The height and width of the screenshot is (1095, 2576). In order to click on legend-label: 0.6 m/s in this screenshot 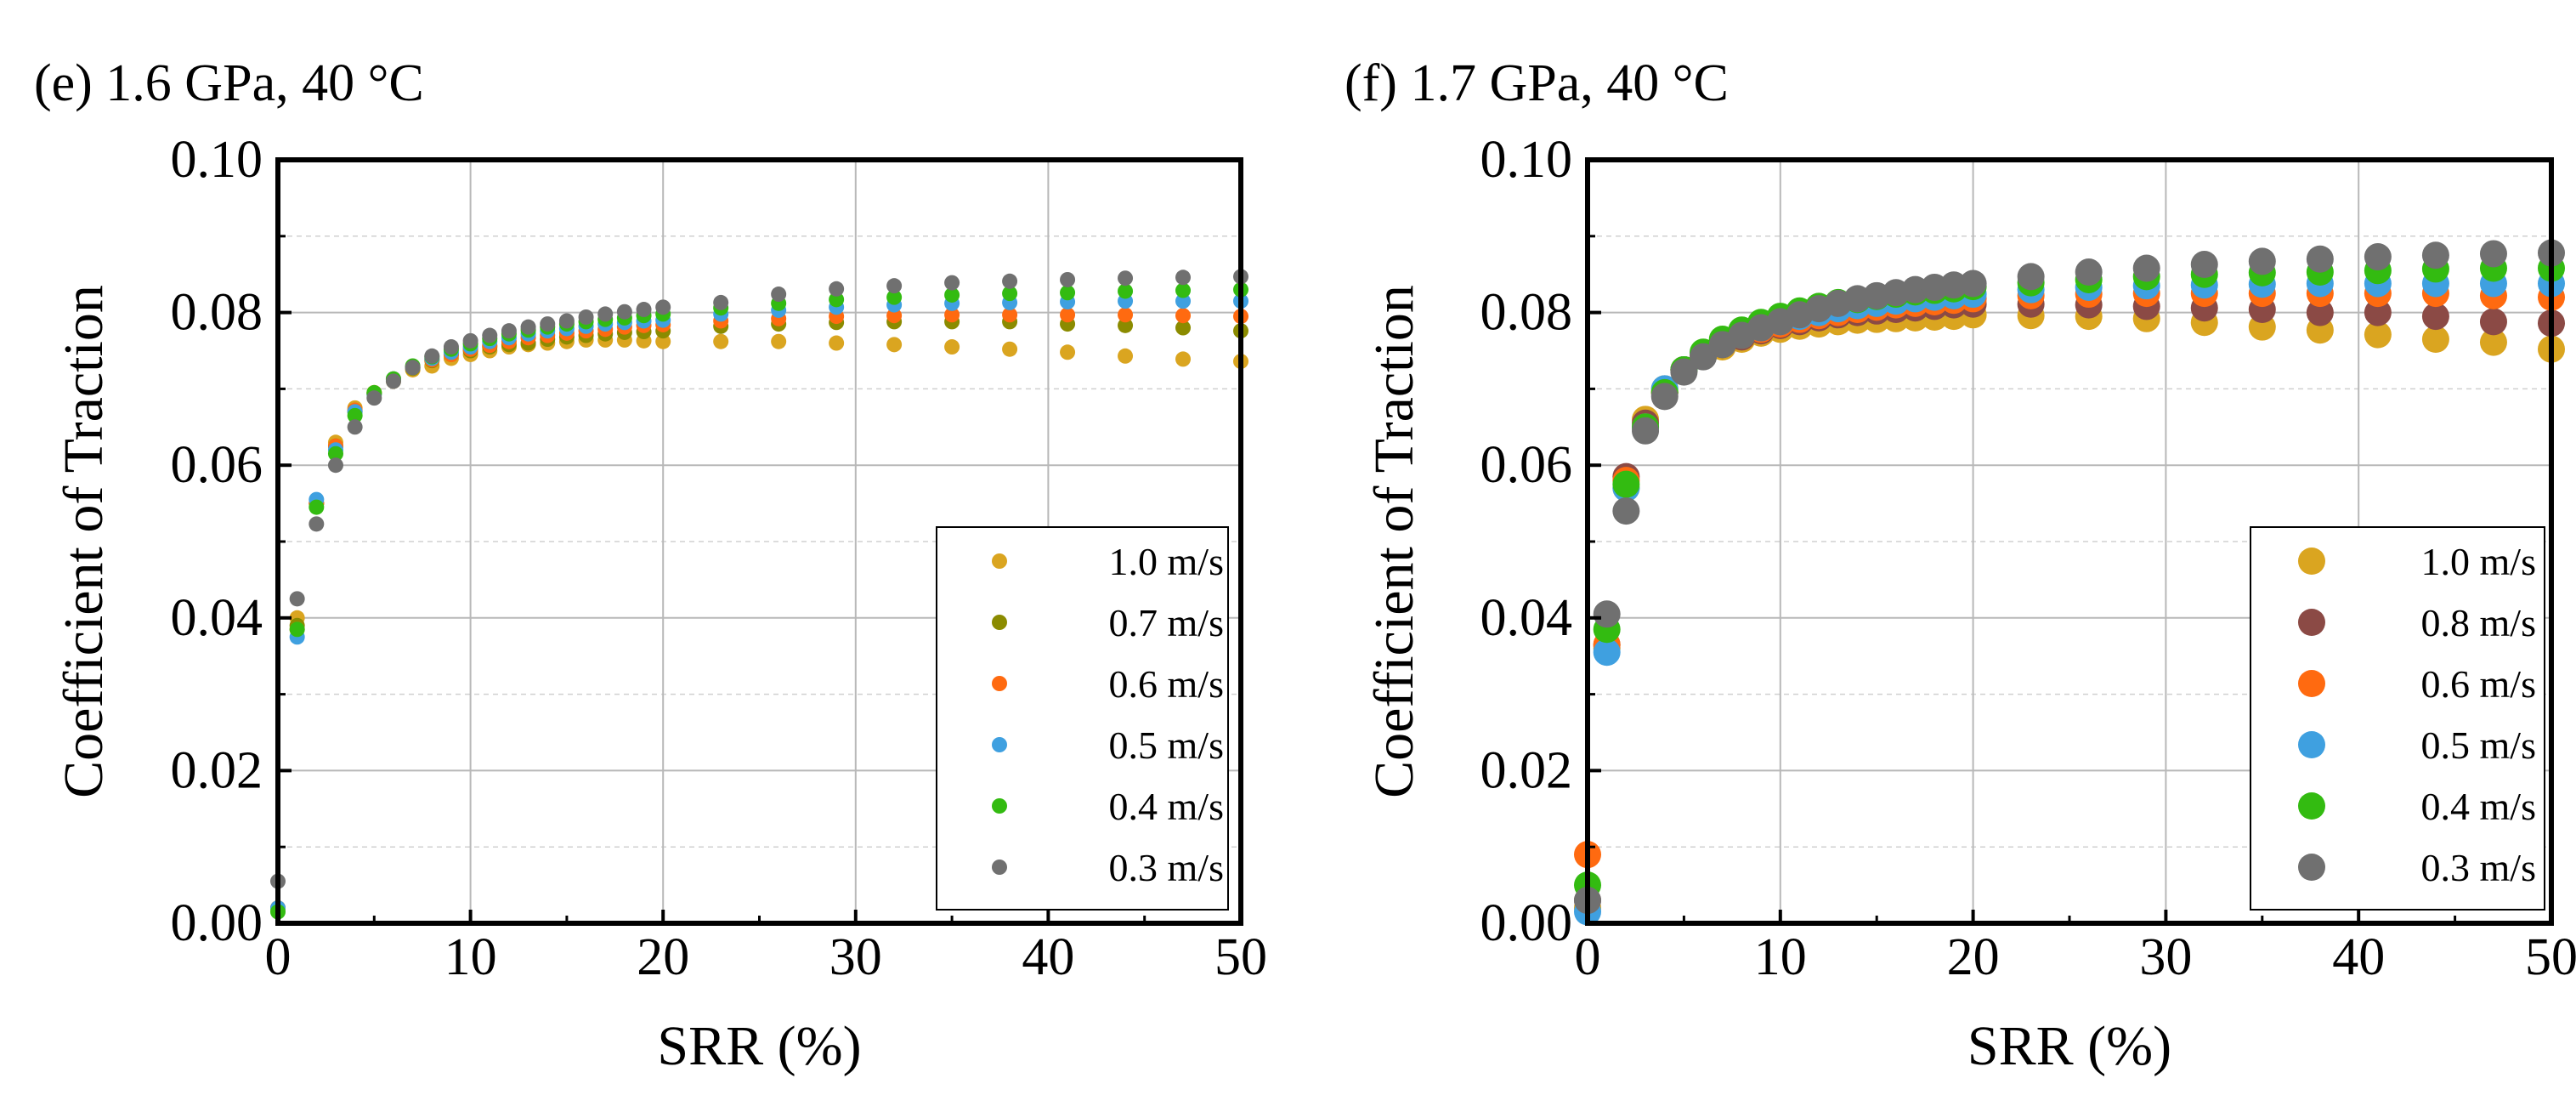, I will do `click(2478, 684)`.